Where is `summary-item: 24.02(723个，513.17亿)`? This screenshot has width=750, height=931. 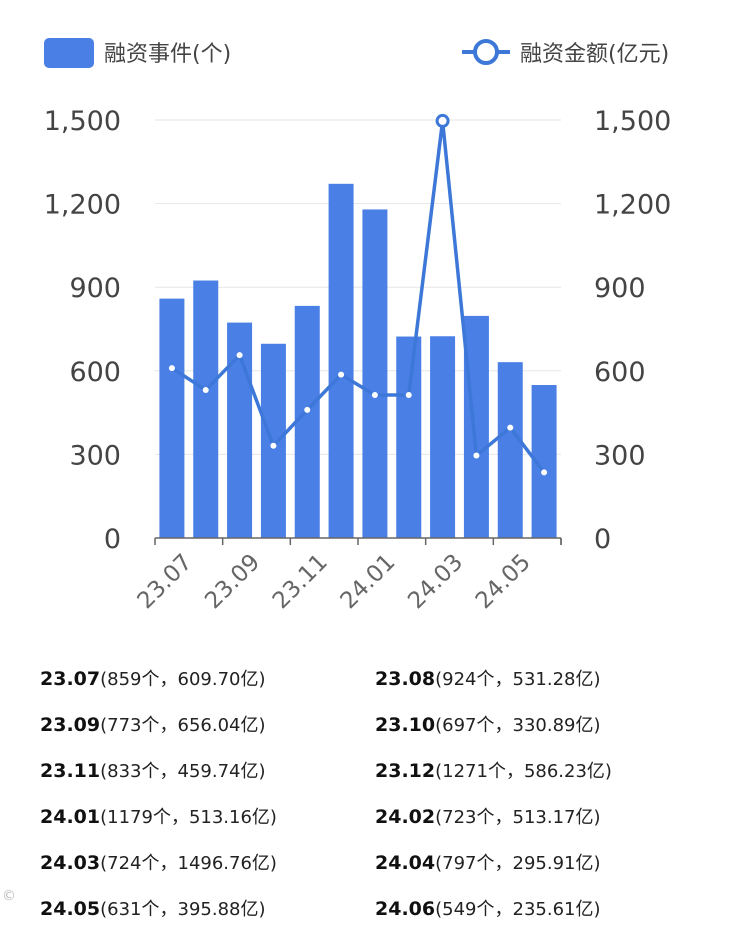
summary-item: 24.02(723个，513.17亿) is located at coordinates (542, 816).